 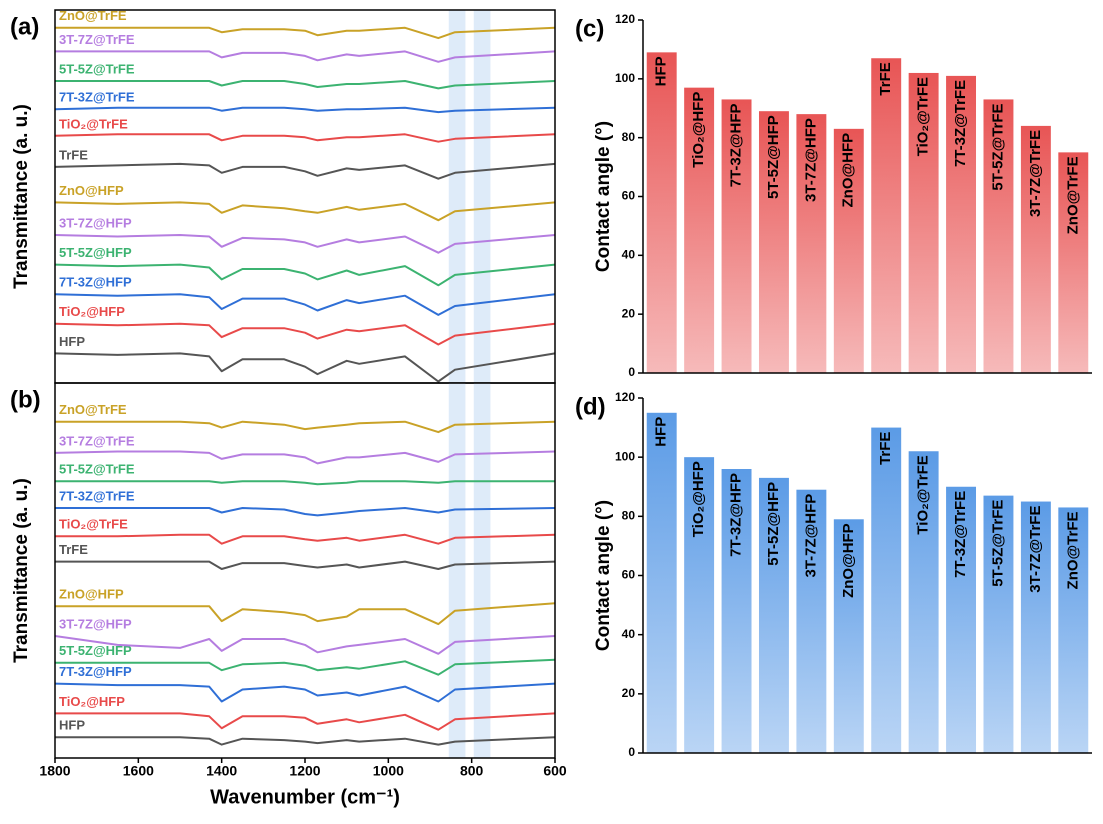 I want to click on x-tick-label: 1600, so click(x=138, y=771).